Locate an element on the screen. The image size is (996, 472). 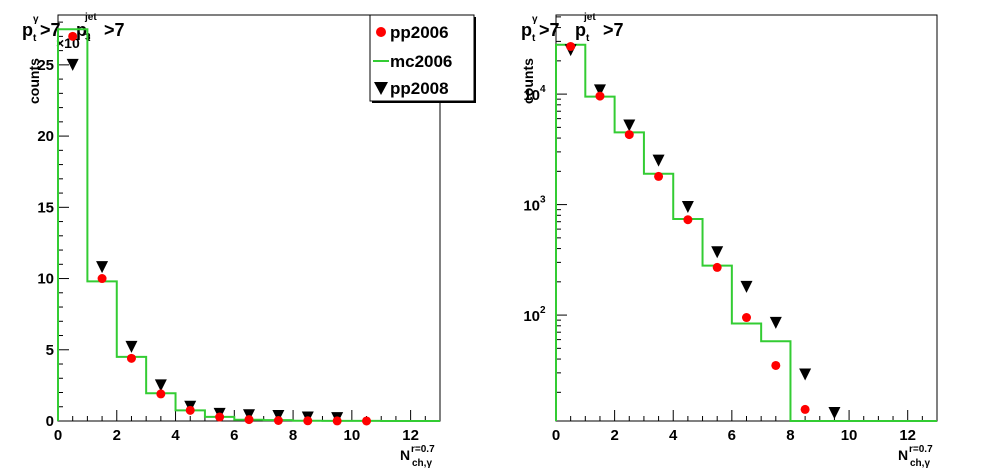
legend-marker-pp2006 is located at coordinates (381, 32).